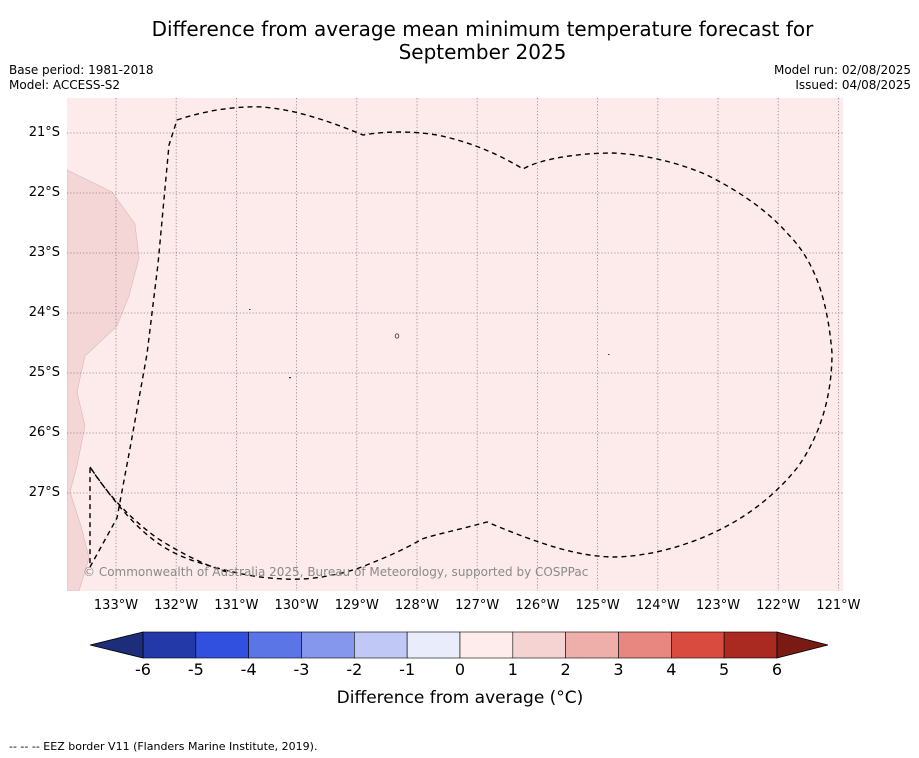  What do you see at coordinates (248, 669) in the screenshot?
I see `colorbar-tick-label: -4` at bounding box center [248, 669].